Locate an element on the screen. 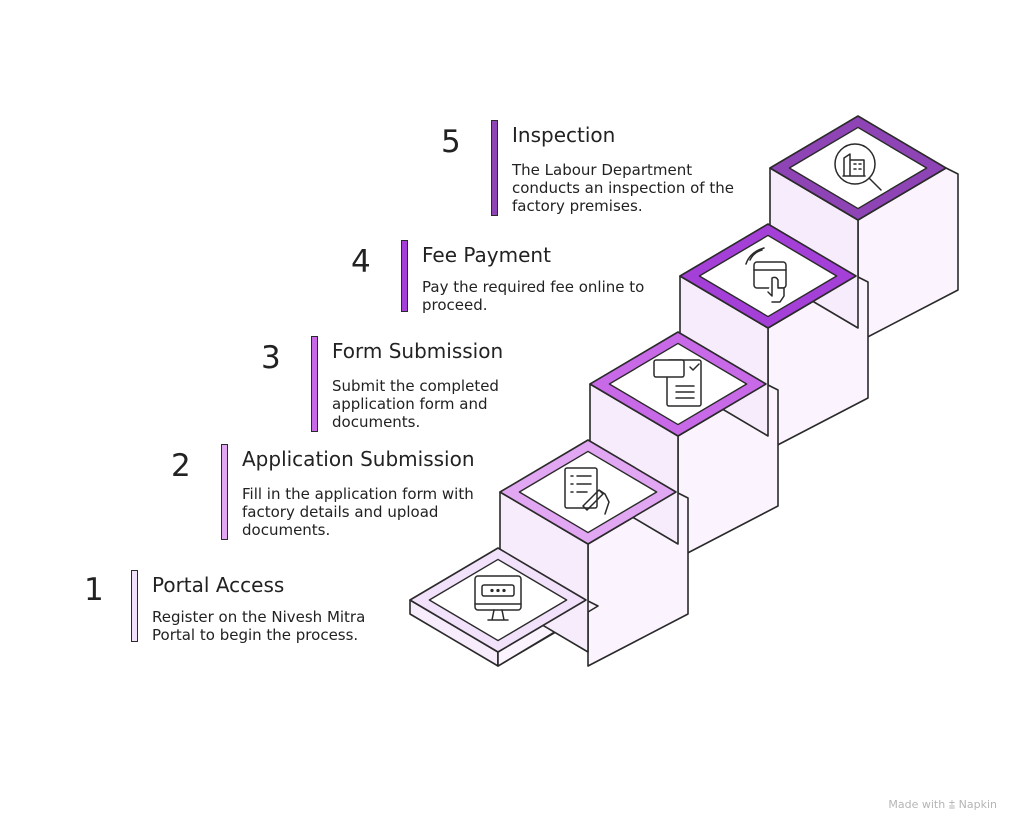 The image size is (1021, 834). step-title: Portal Access is located at coordinates (218, 585).